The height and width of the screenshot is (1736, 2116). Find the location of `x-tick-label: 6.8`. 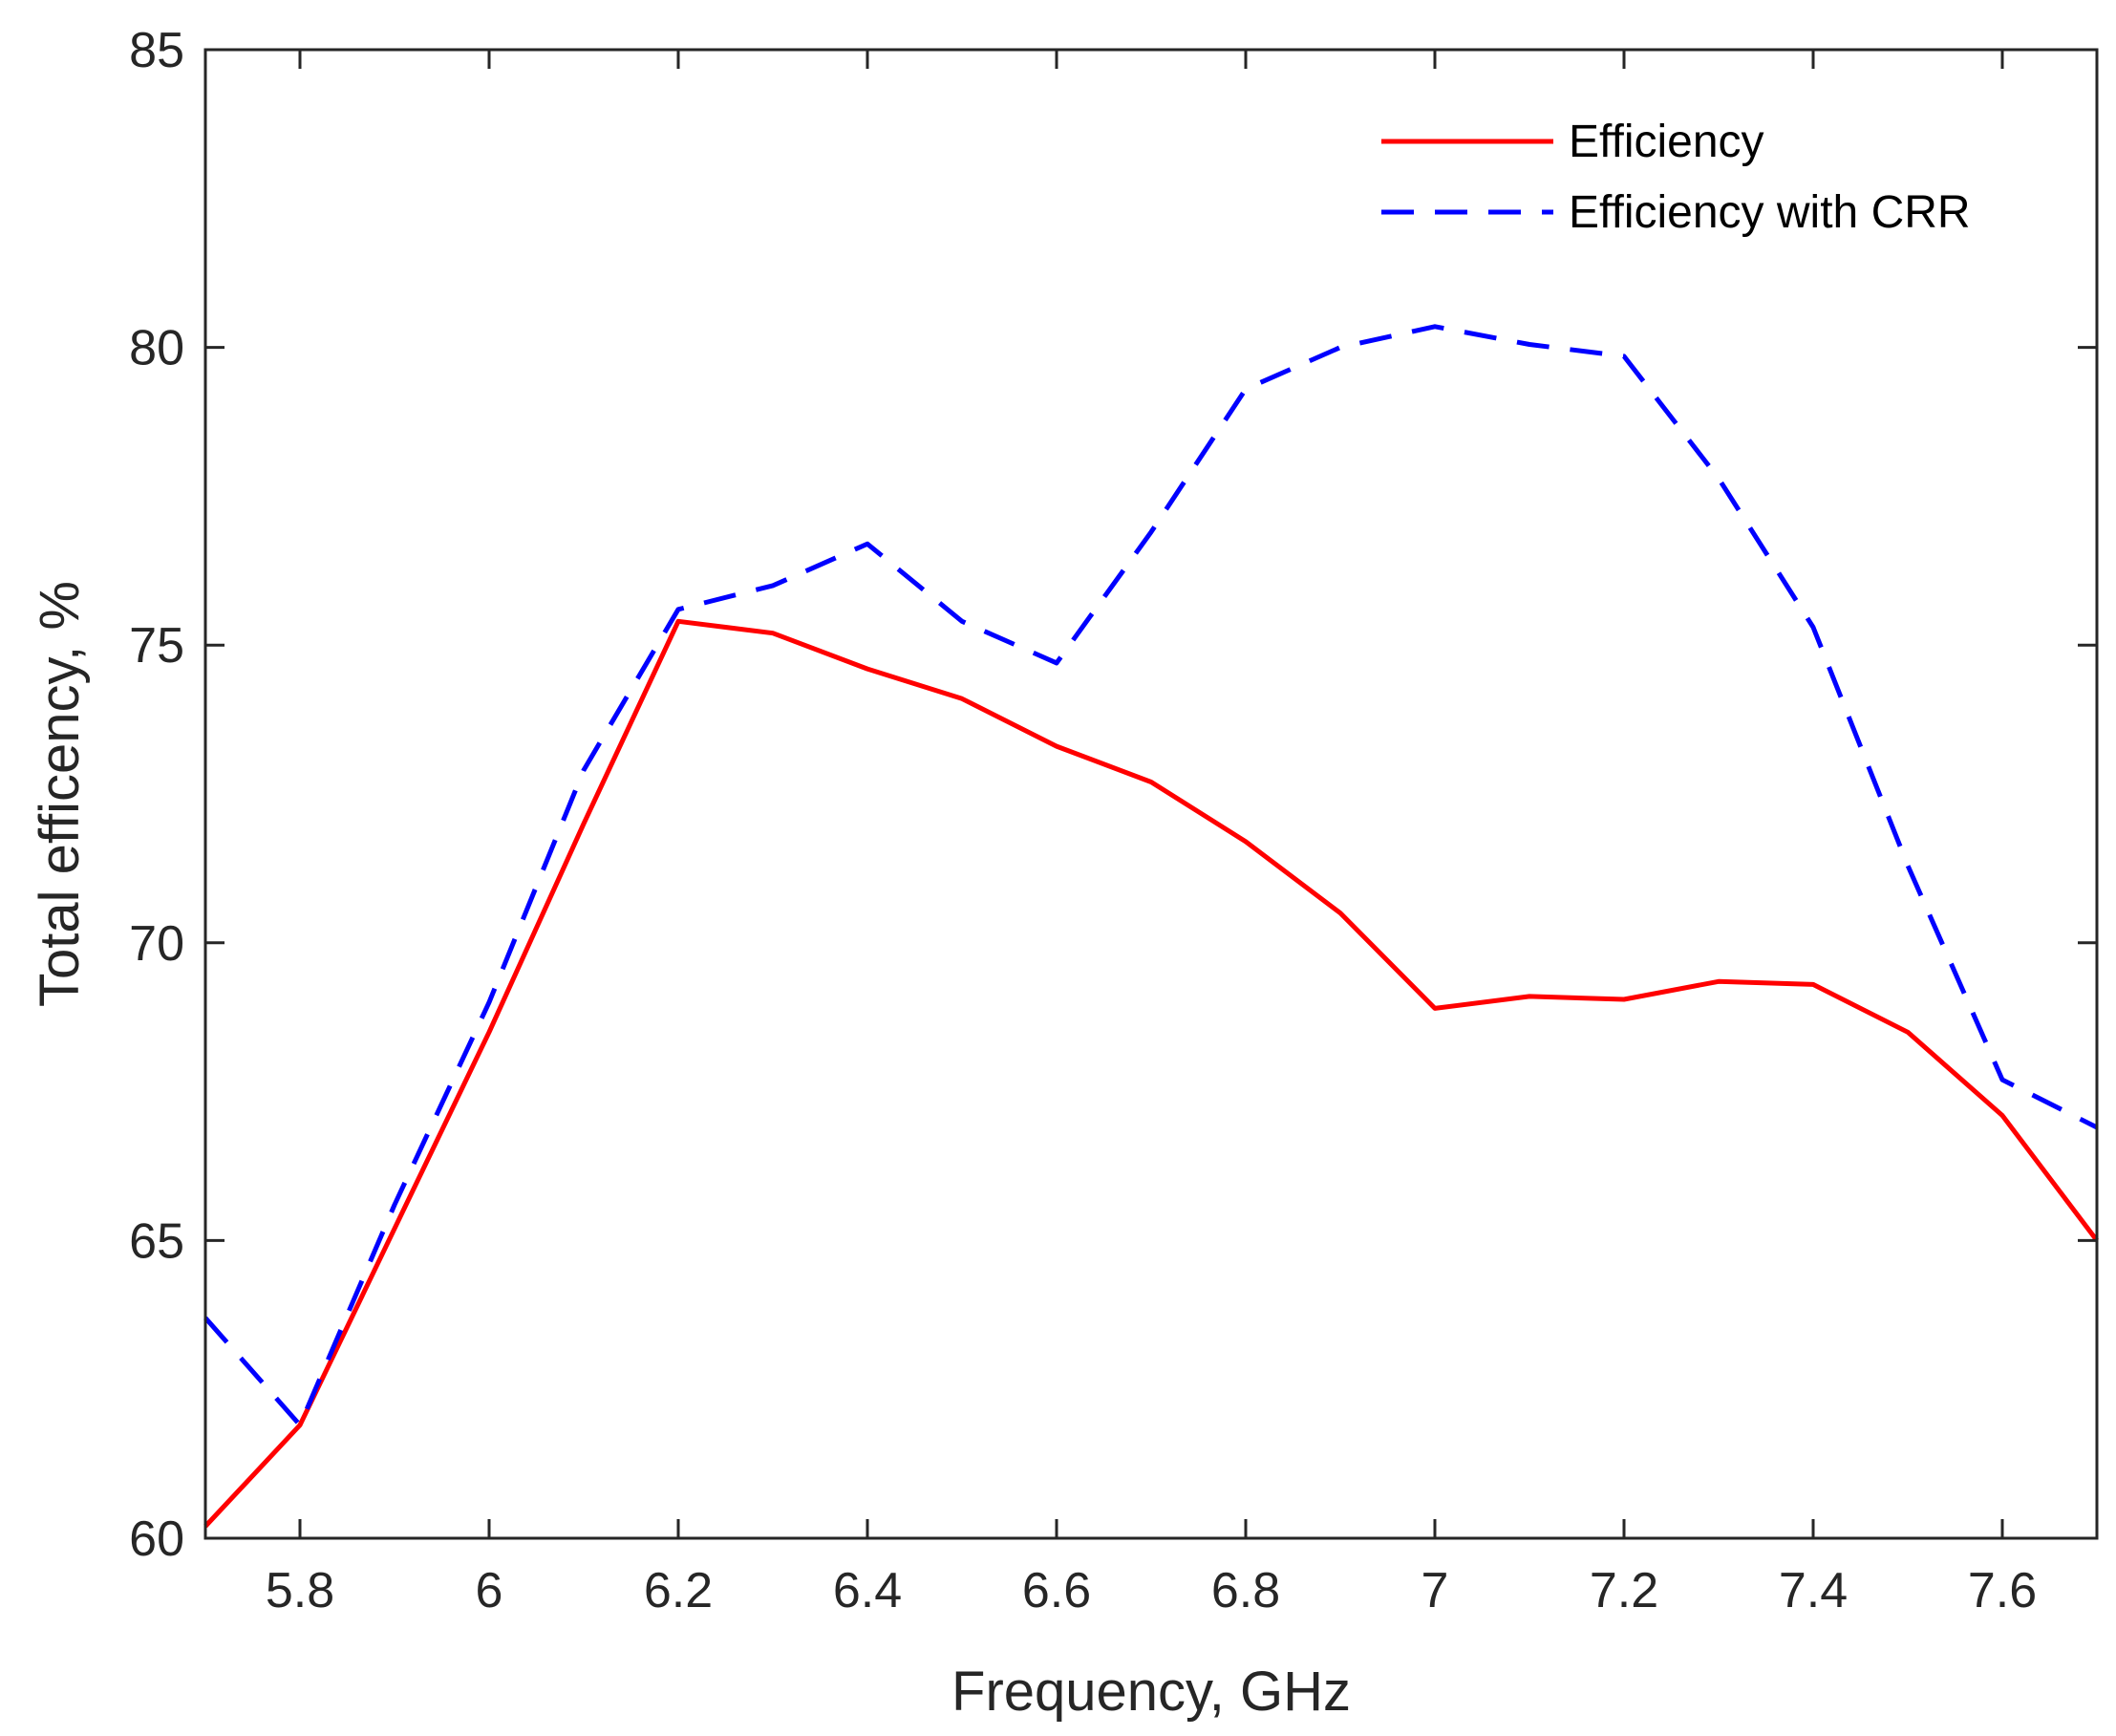

x-tick-label: 6.8 is located at coordinates (1245, 1590).